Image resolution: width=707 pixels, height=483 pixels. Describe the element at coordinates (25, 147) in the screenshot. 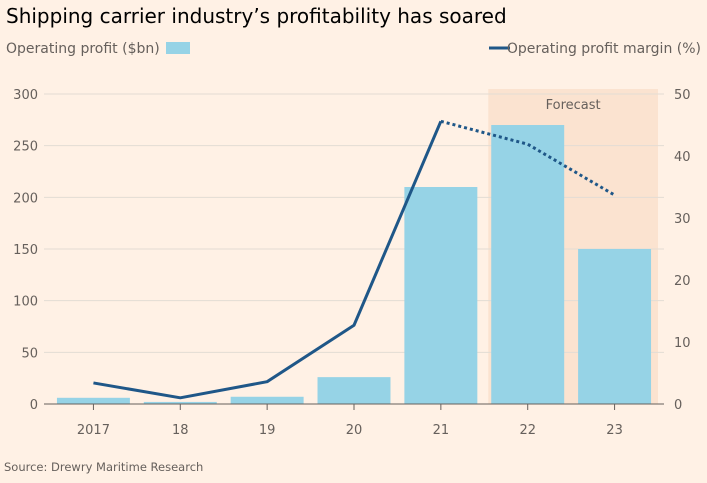

I see `y-tick-label: 250` at that location.